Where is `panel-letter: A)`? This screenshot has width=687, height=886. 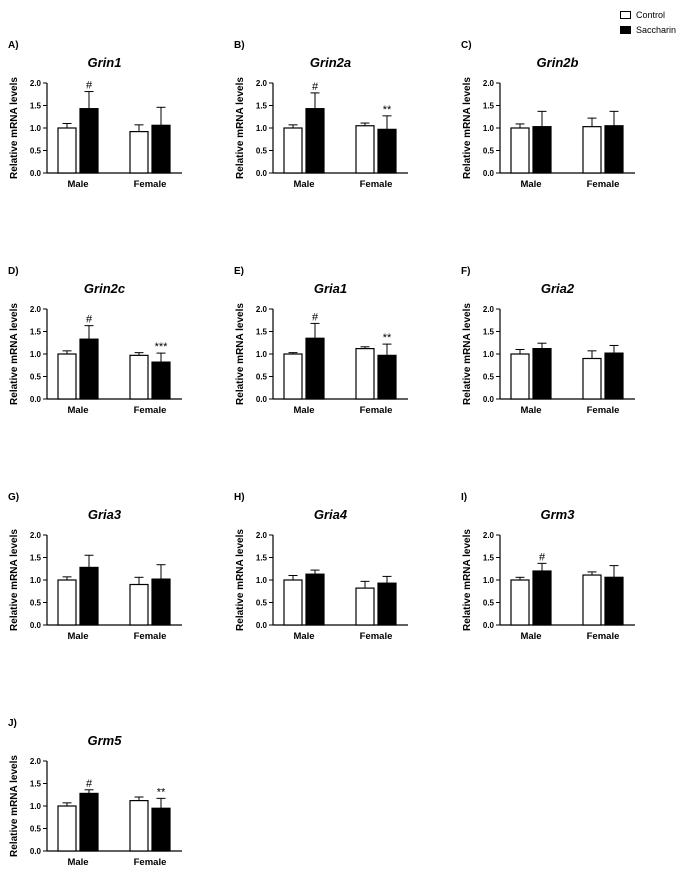 panel-letter: A) is located at coordinates (13, 45).